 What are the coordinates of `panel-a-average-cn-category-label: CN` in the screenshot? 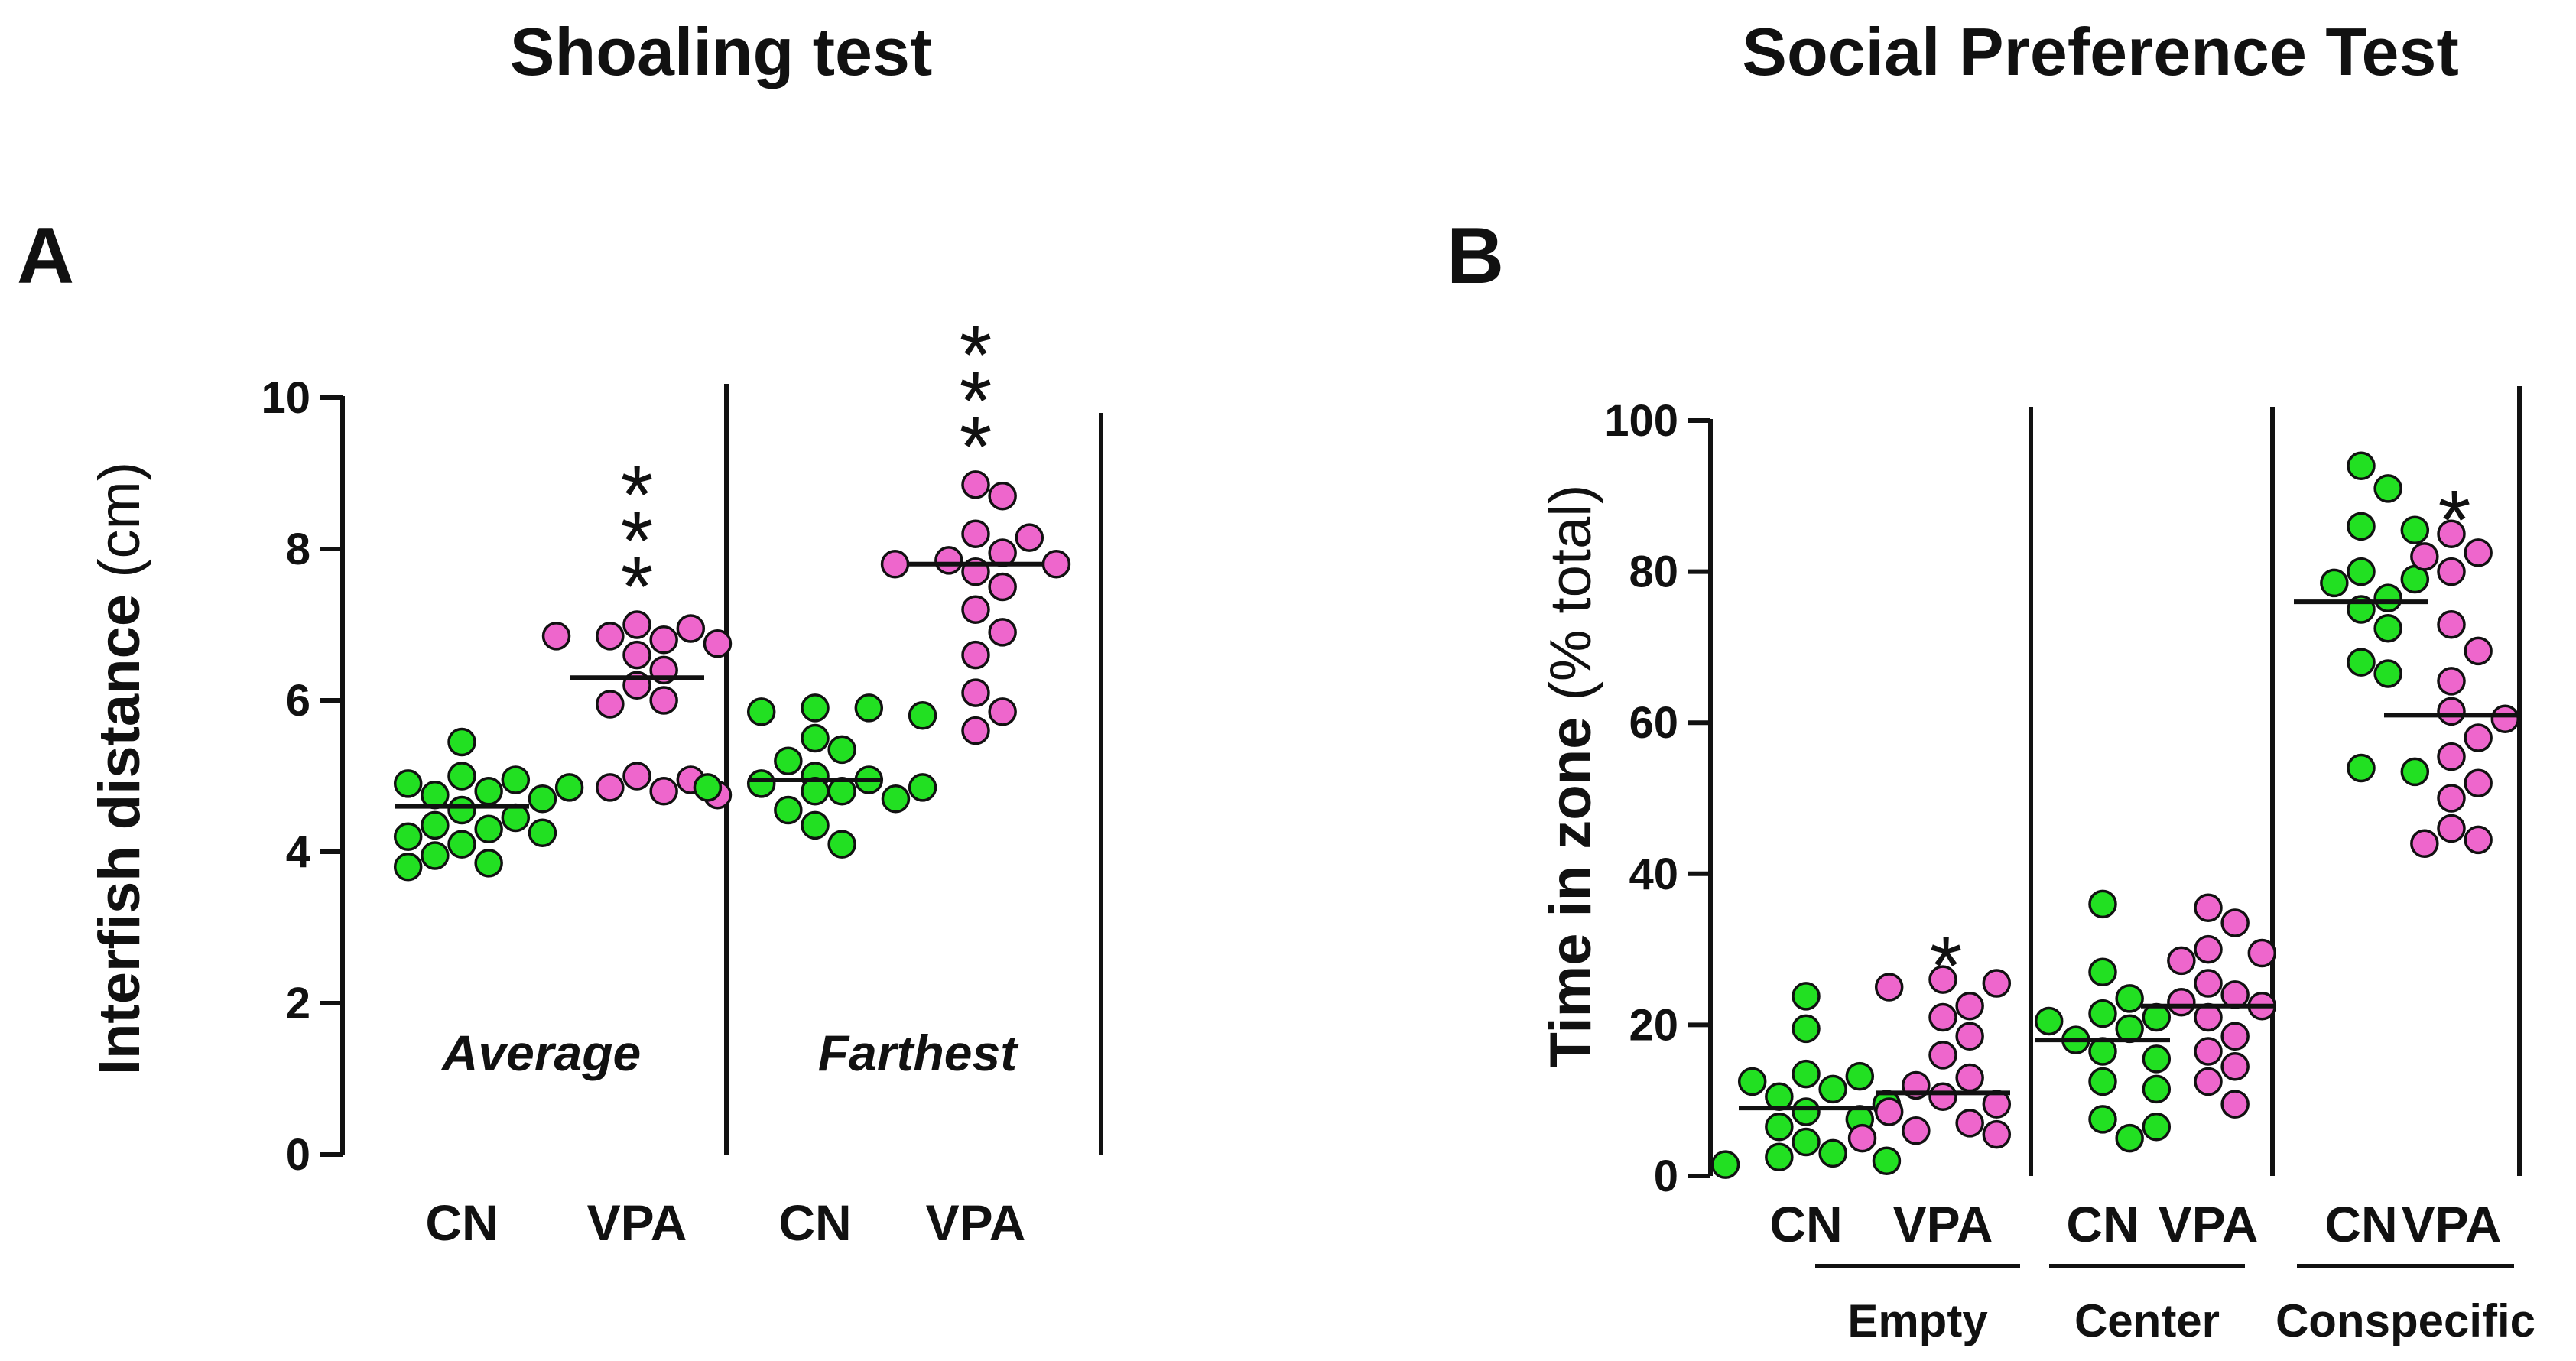 It's located at (462, 1222).